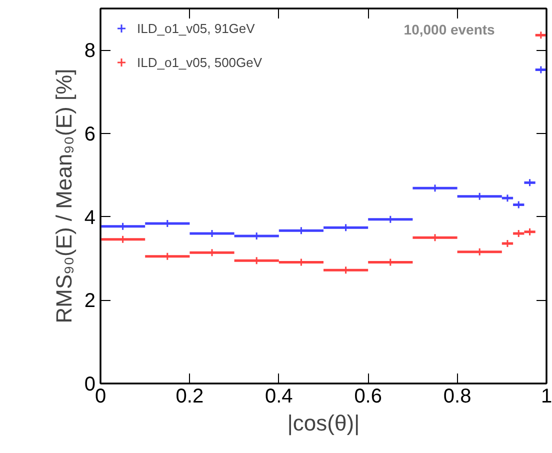  I want to click on x-tick-label: 1, so click(546, 397).